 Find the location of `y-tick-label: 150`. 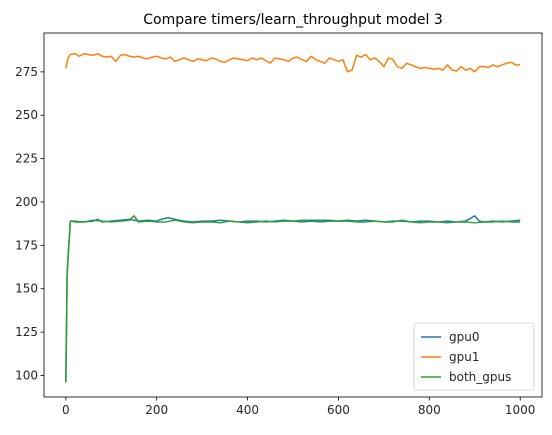

y-tick-label: 150 is located at coordinates (26, 289).